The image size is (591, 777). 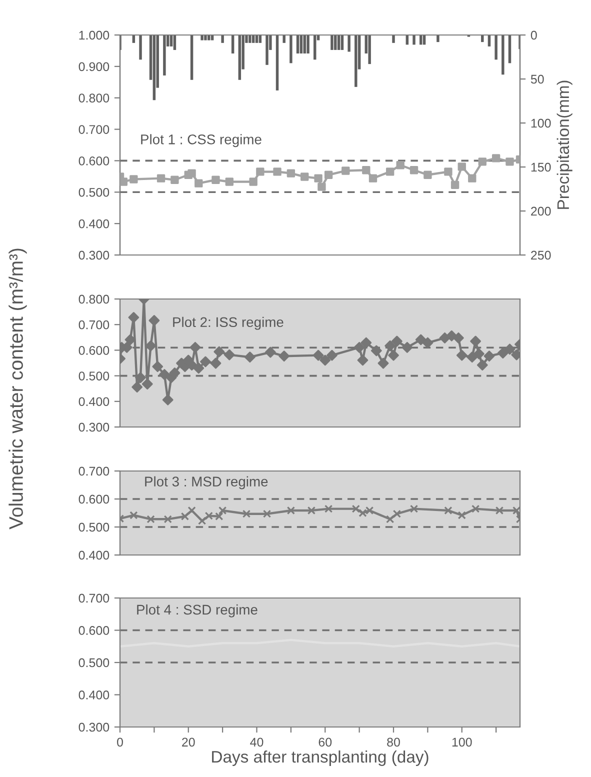 I want to click on y2-tick-label: 0, so click(x=533, y=35).